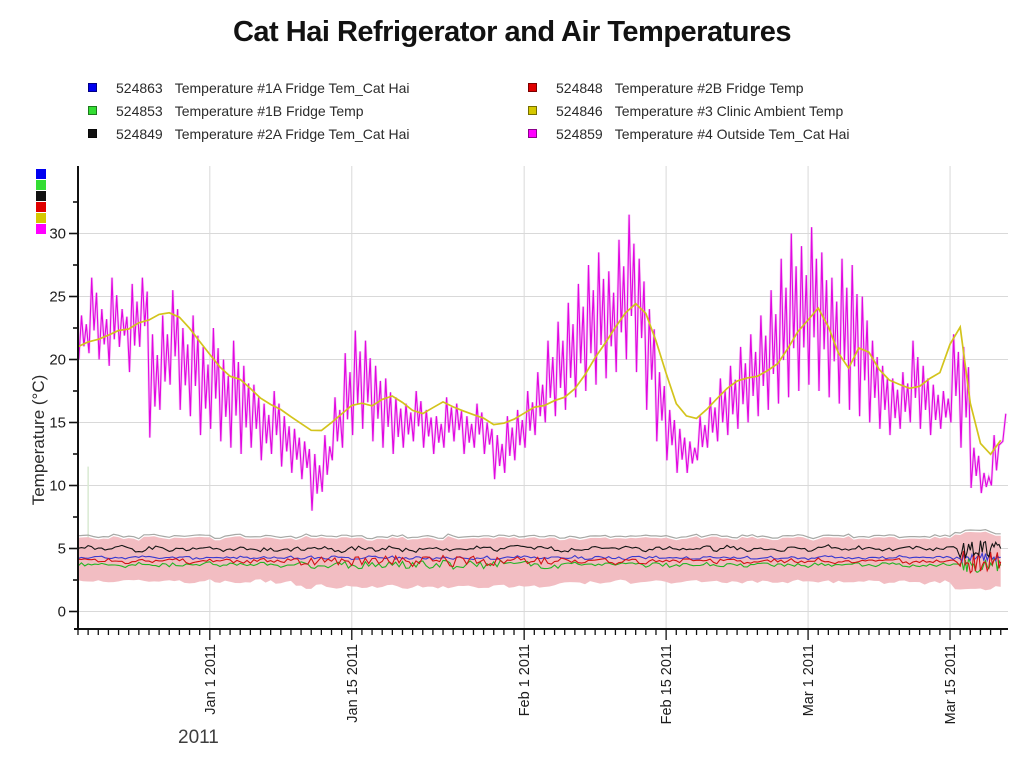 This screenshot has width=1024, height=766. Describe the element at coordinates (211, 679) in the screenshot. I see `x-tick-label: Jan 1 2011` at that location.